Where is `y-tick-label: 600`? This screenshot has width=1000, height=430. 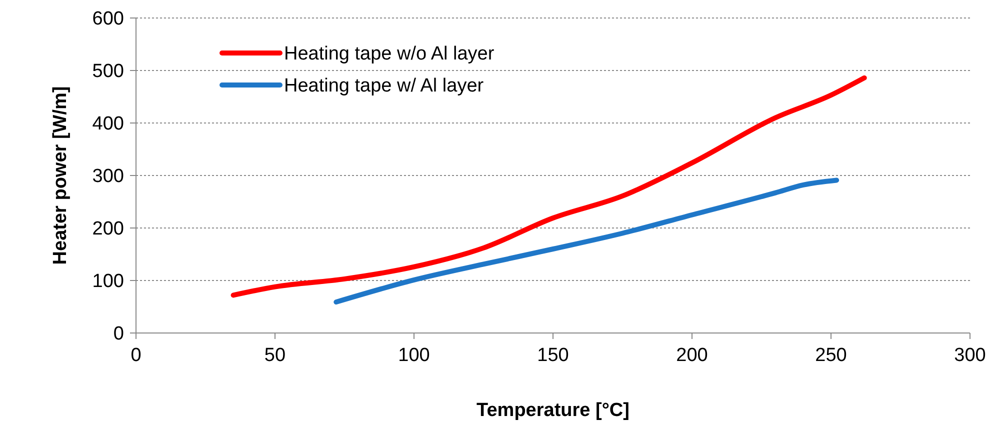 y-tick-label: 600 is located at coordinates (108, 19).